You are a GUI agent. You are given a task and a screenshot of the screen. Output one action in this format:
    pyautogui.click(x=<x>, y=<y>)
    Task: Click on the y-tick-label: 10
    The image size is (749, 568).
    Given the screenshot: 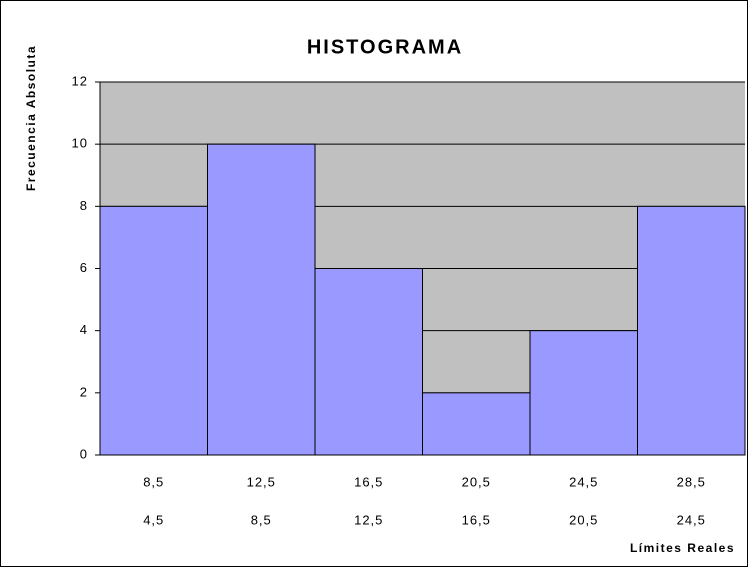 What is the action you would take?
    pyautogui.click(x=80, y=143)
    